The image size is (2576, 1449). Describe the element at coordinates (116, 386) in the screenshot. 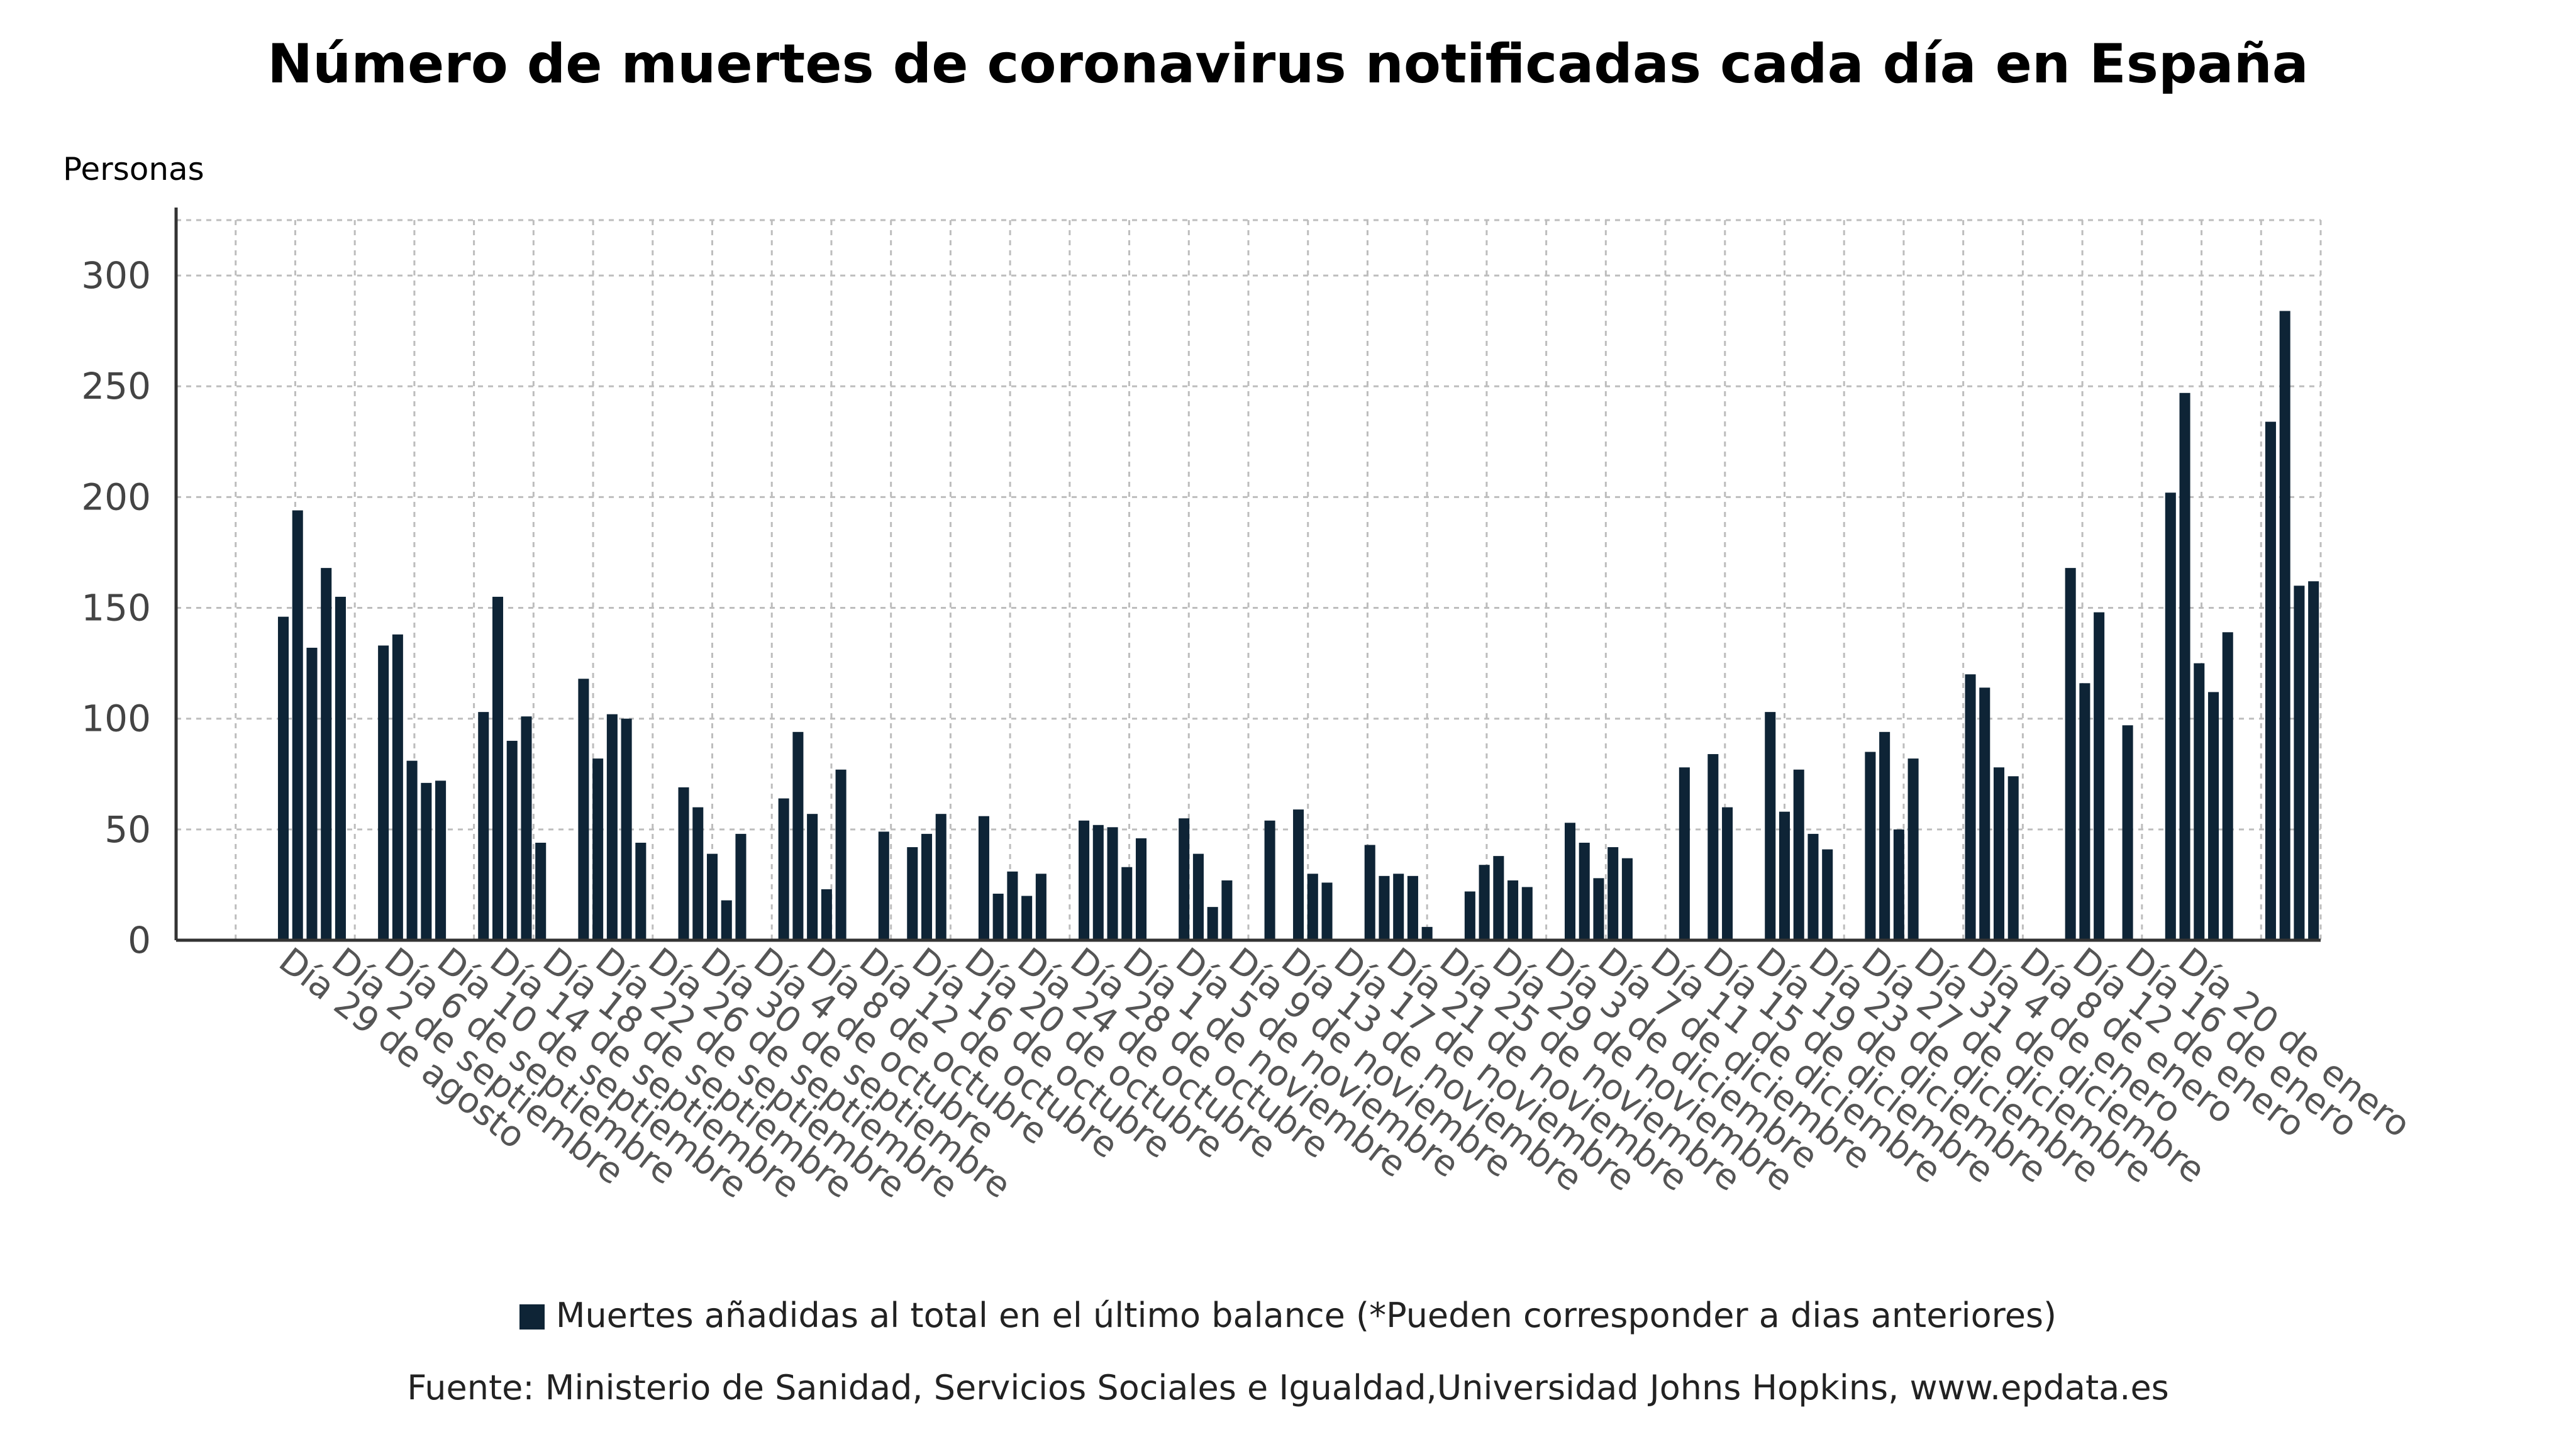

I see `y-tick-label: 250` at that location.